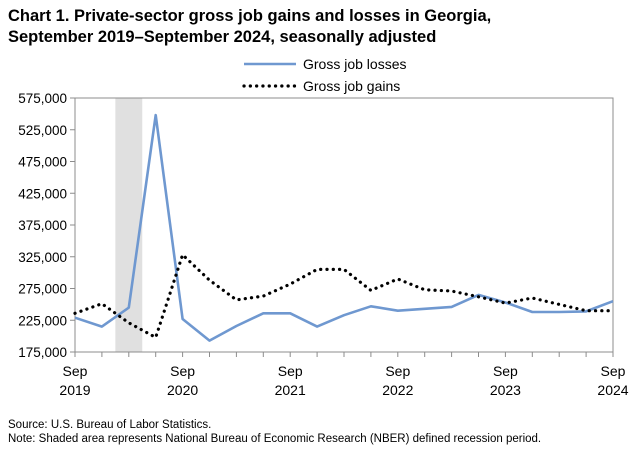  Describe the element at coordinates (290, 390) in the screenshot. I see `x-tick-label-year: 2021` at that location.